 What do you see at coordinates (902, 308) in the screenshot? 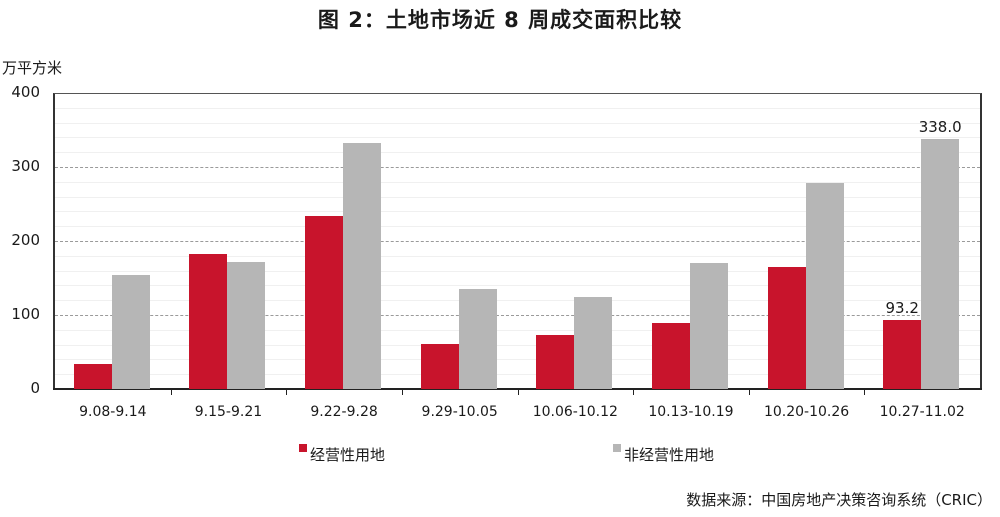
I see `data-value-label: 93.2` at bounding box center [902, 308].